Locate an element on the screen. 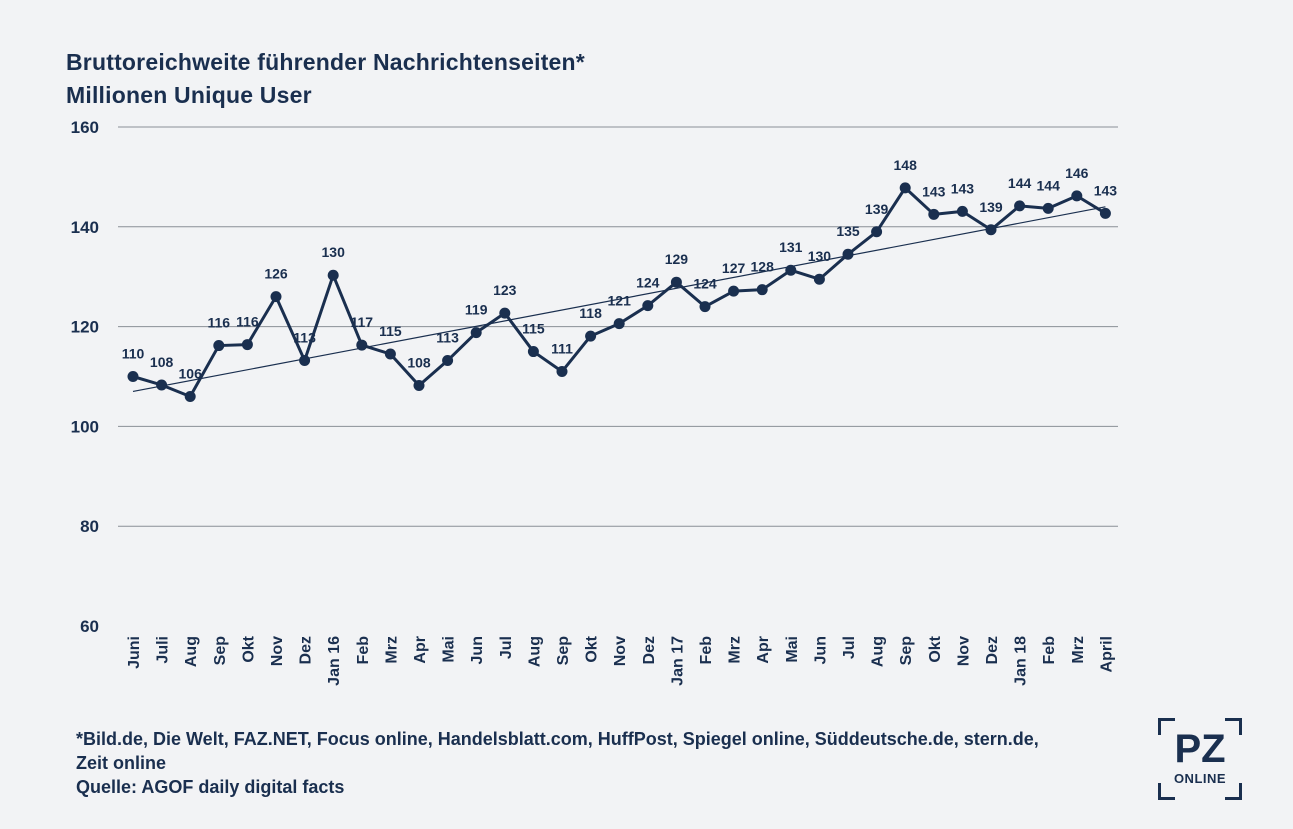 The height and width of the screenshot is (829, 1293). pz-online-logo: PZ ONLINE is located at coordinates (1200, 759).